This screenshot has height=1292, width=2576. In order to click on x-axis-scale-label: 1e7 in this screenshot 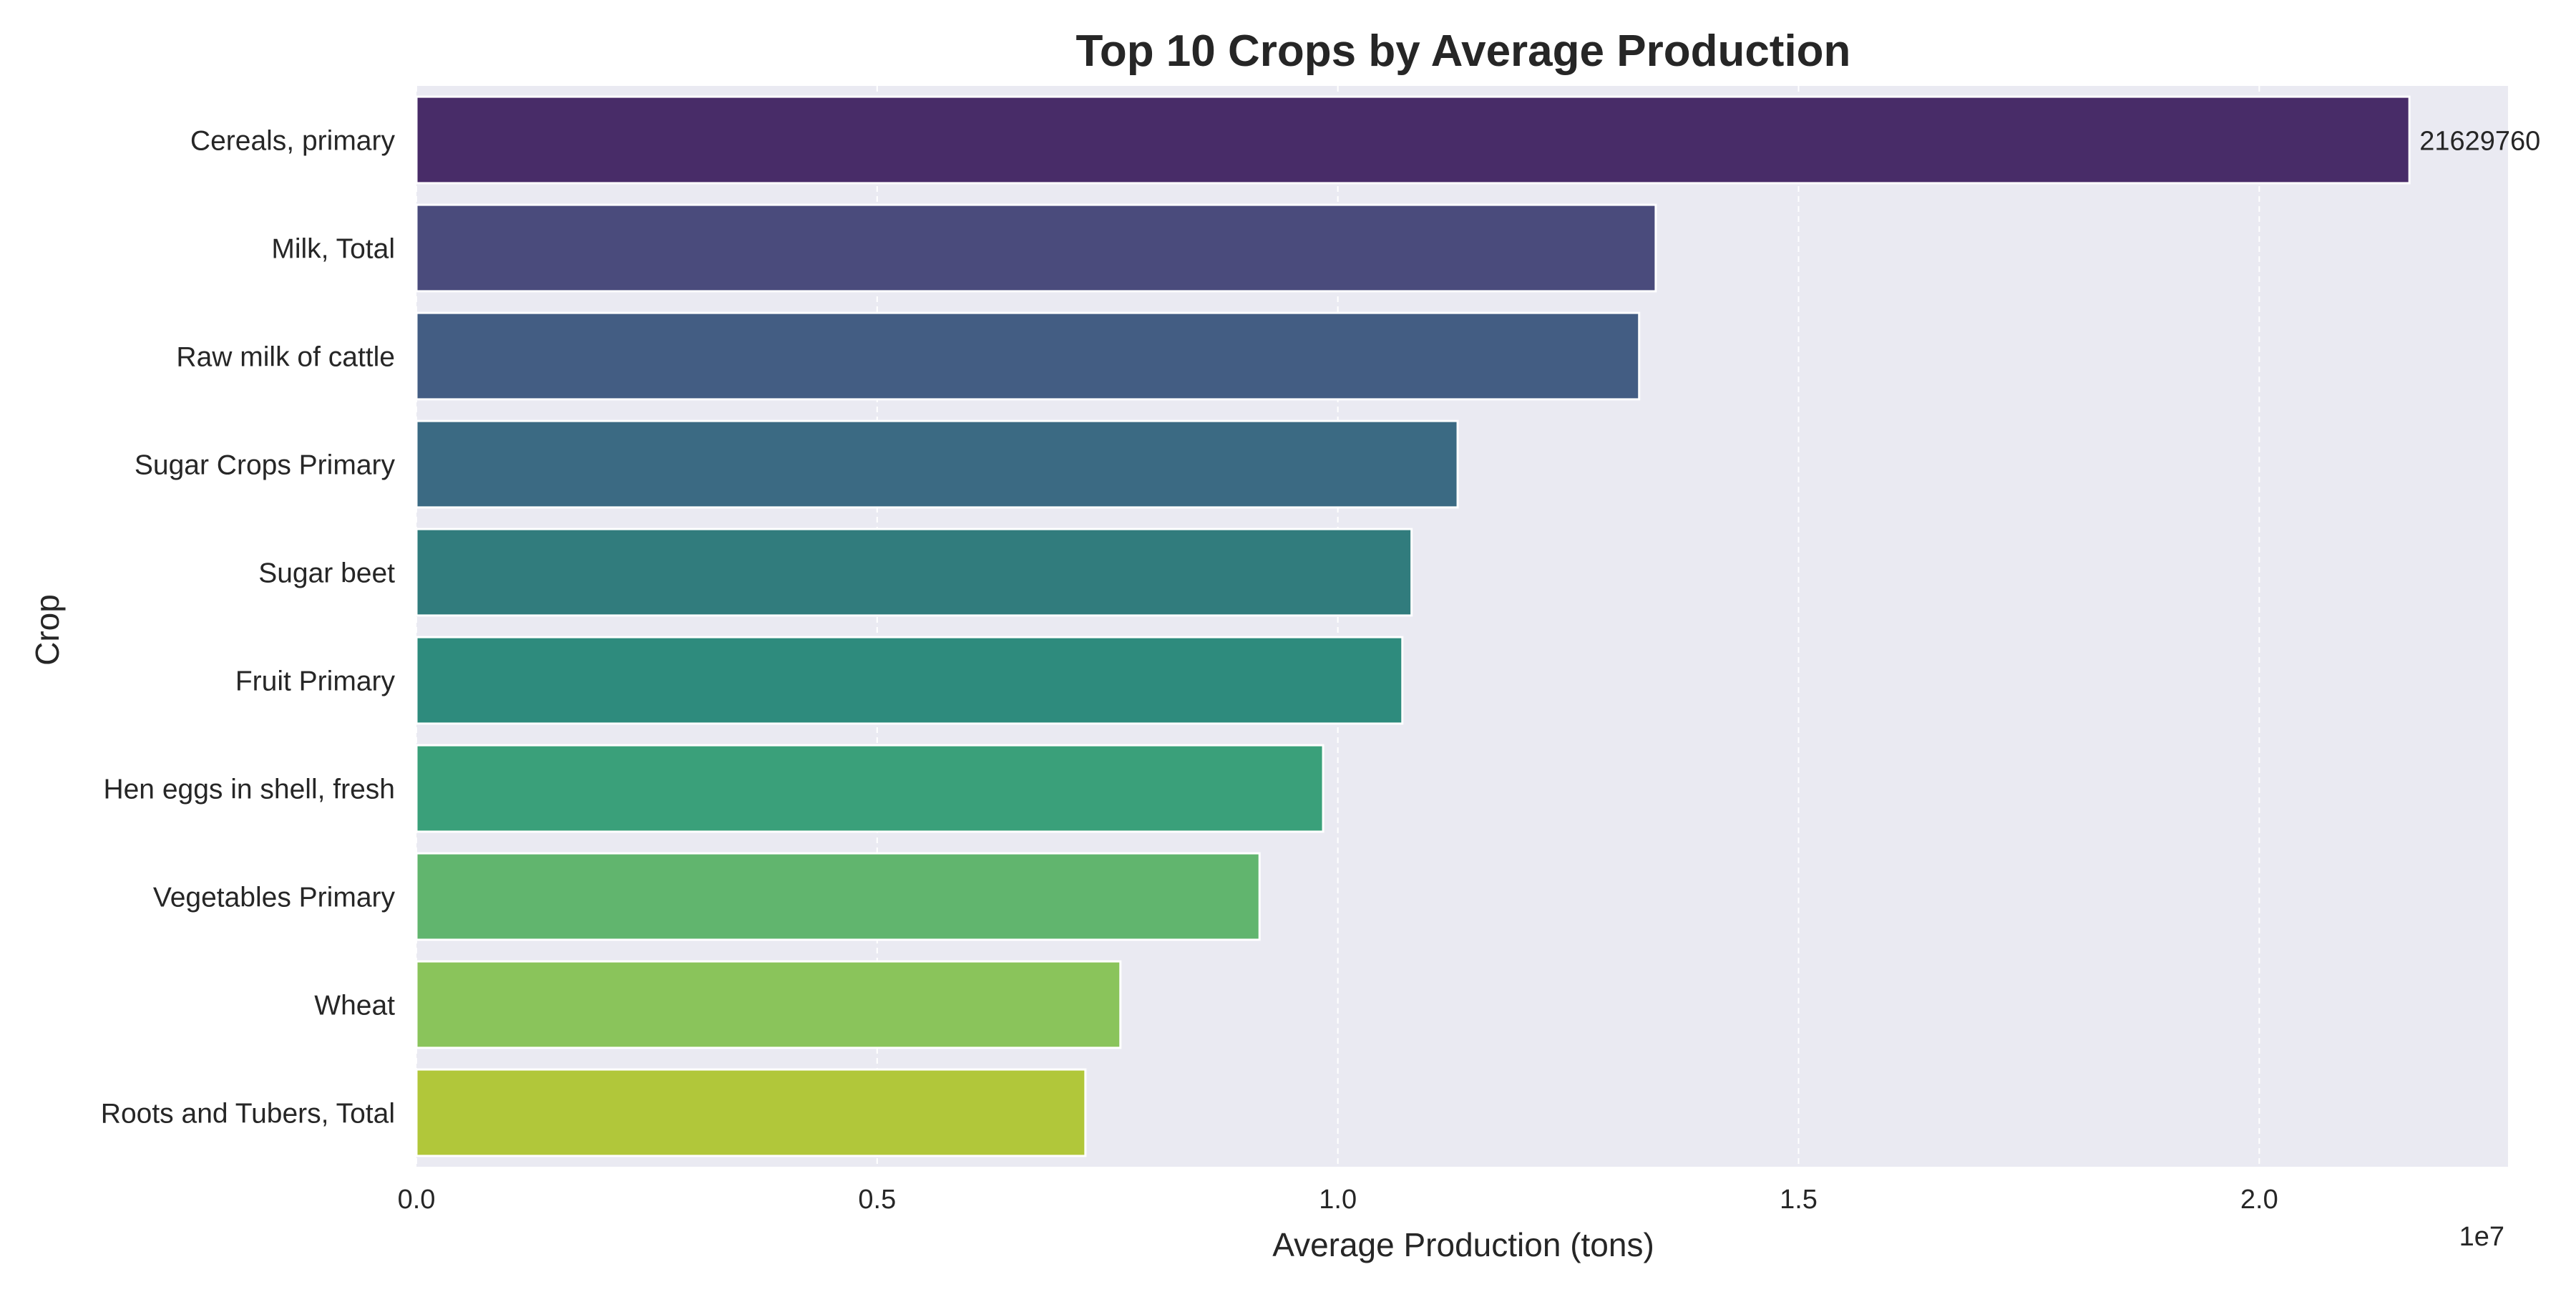, I will do `click(2481, 1237)`.